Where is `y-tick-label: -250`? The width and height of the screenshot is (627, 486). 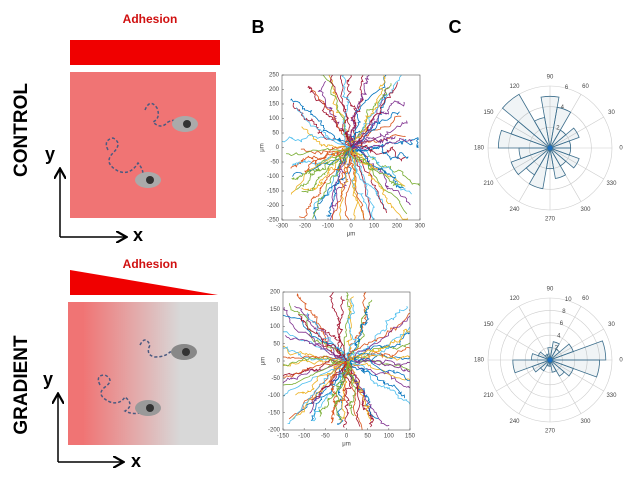 y-tick-label: -250 is located at coordinates (273, 221).